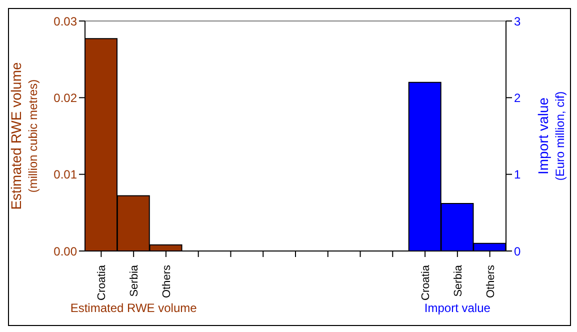 The width and height of the screenshot is (577, 332). I want to click on y2-tick-label: 3, so click(517, 21).